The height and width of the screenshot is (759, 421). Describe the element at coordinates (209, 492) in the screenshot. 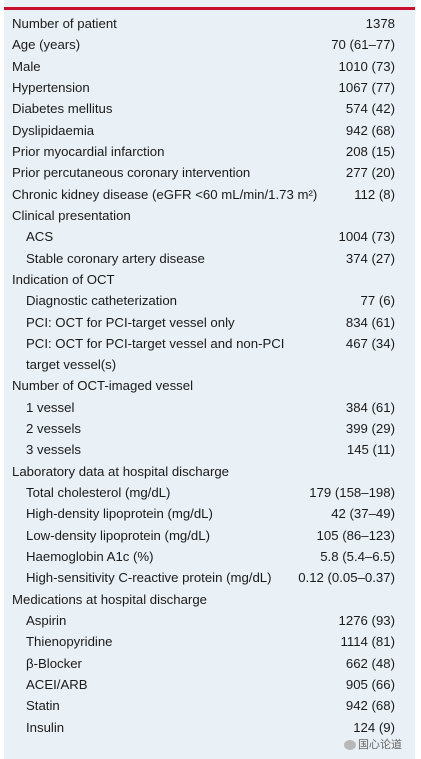

I see `table-row: Total cholesterol (mg/dL) 179 (158–198)` at that location.